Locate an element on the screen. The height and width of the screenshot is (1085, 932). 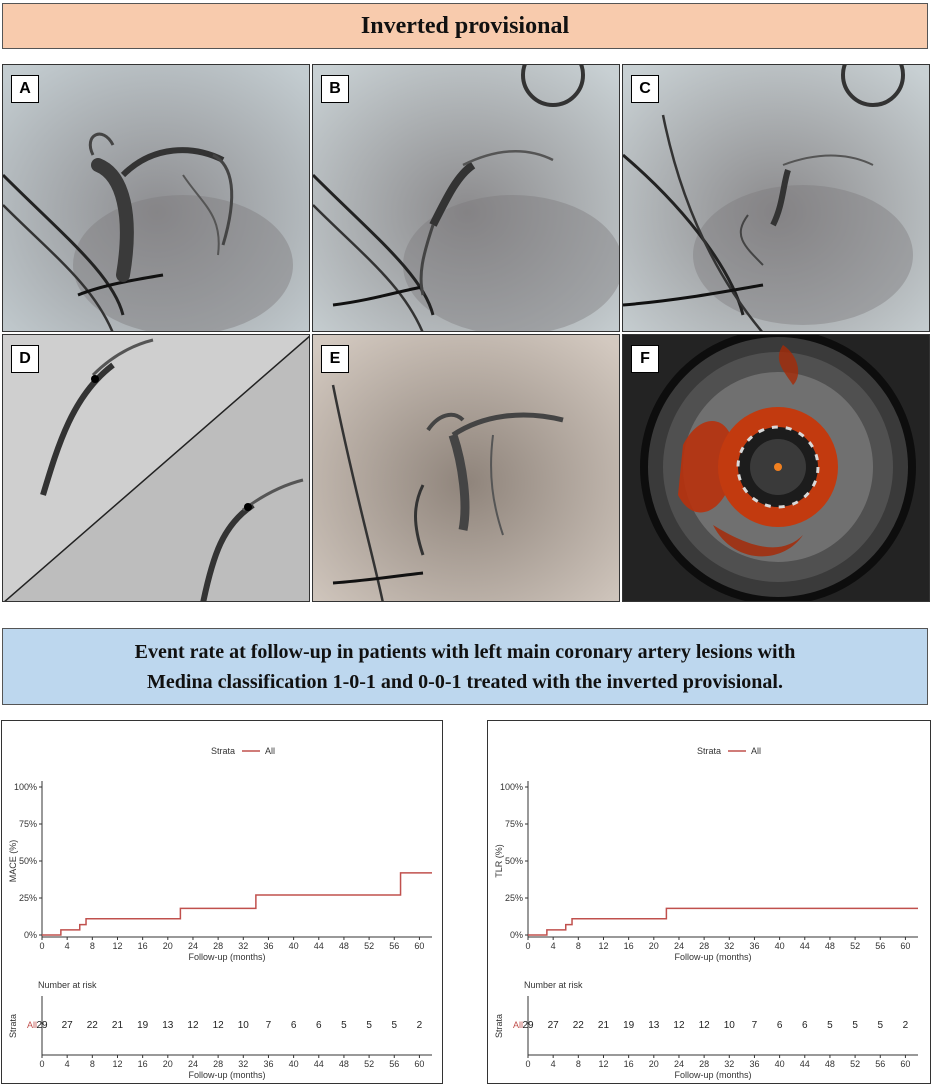
angiogram-panel-c: C is located at coordinates (776, 198).